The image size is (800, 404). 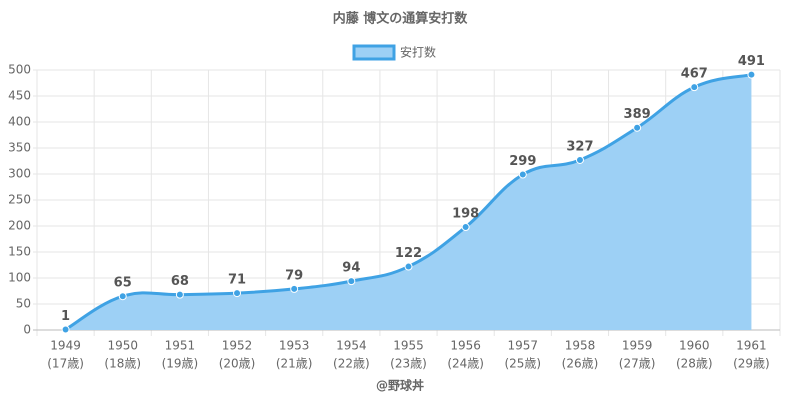 I want to click on x-tick-sublabel: (29歳), so click(x=751, y=364).